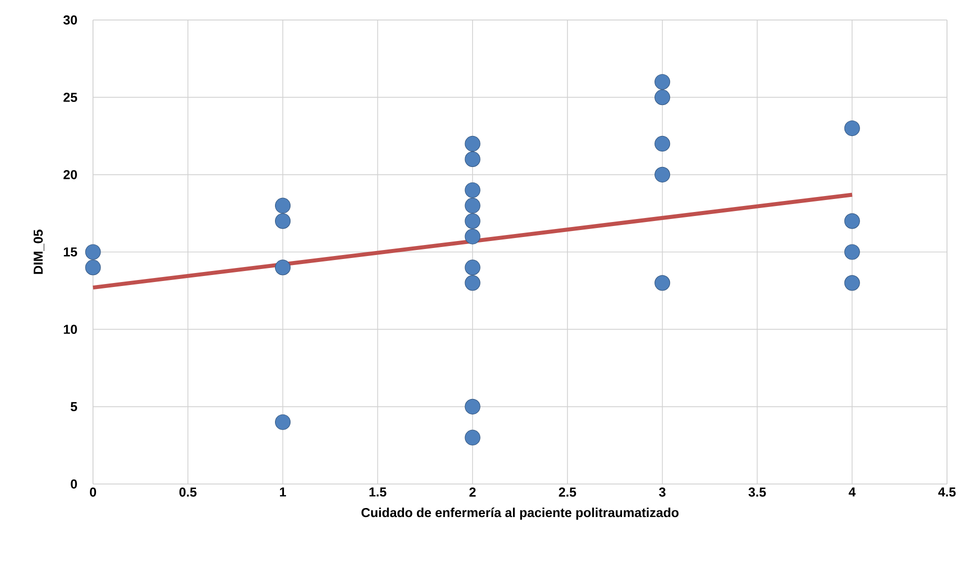 Image resolution: width=969 pixels, height=569 pixels. I want to click on x-tick-label: 4, so click(852, 492).